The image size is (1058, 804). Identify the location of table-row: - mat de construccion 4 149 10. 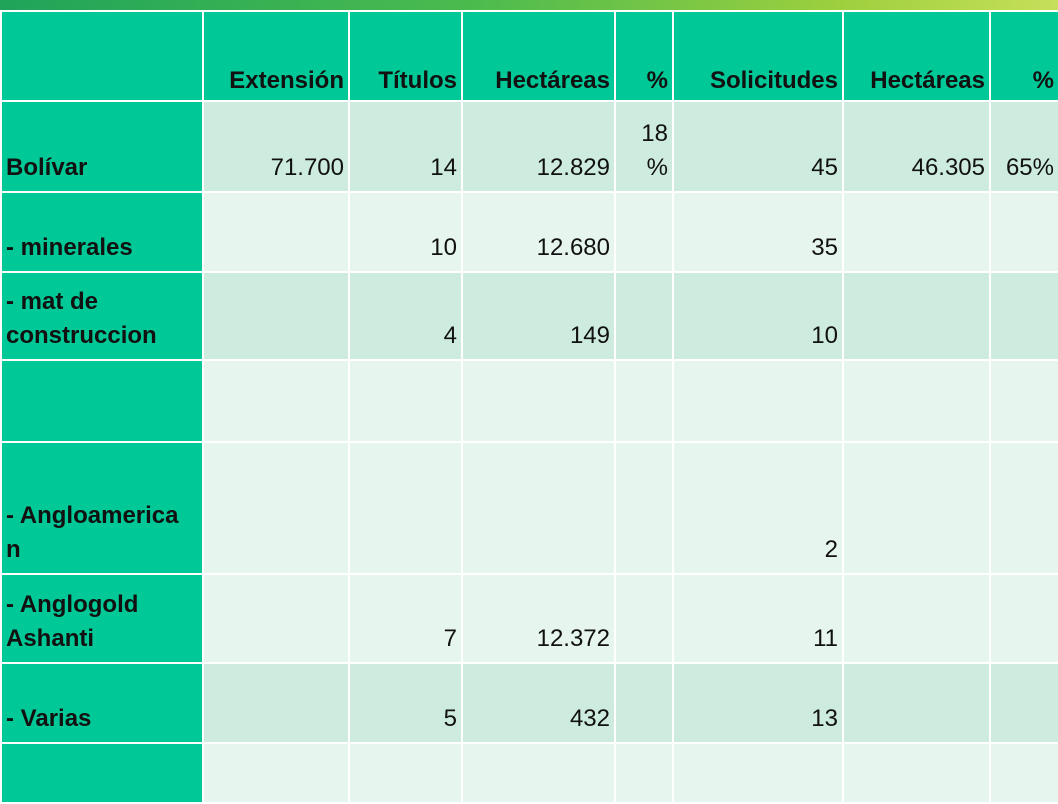
(529, 316).